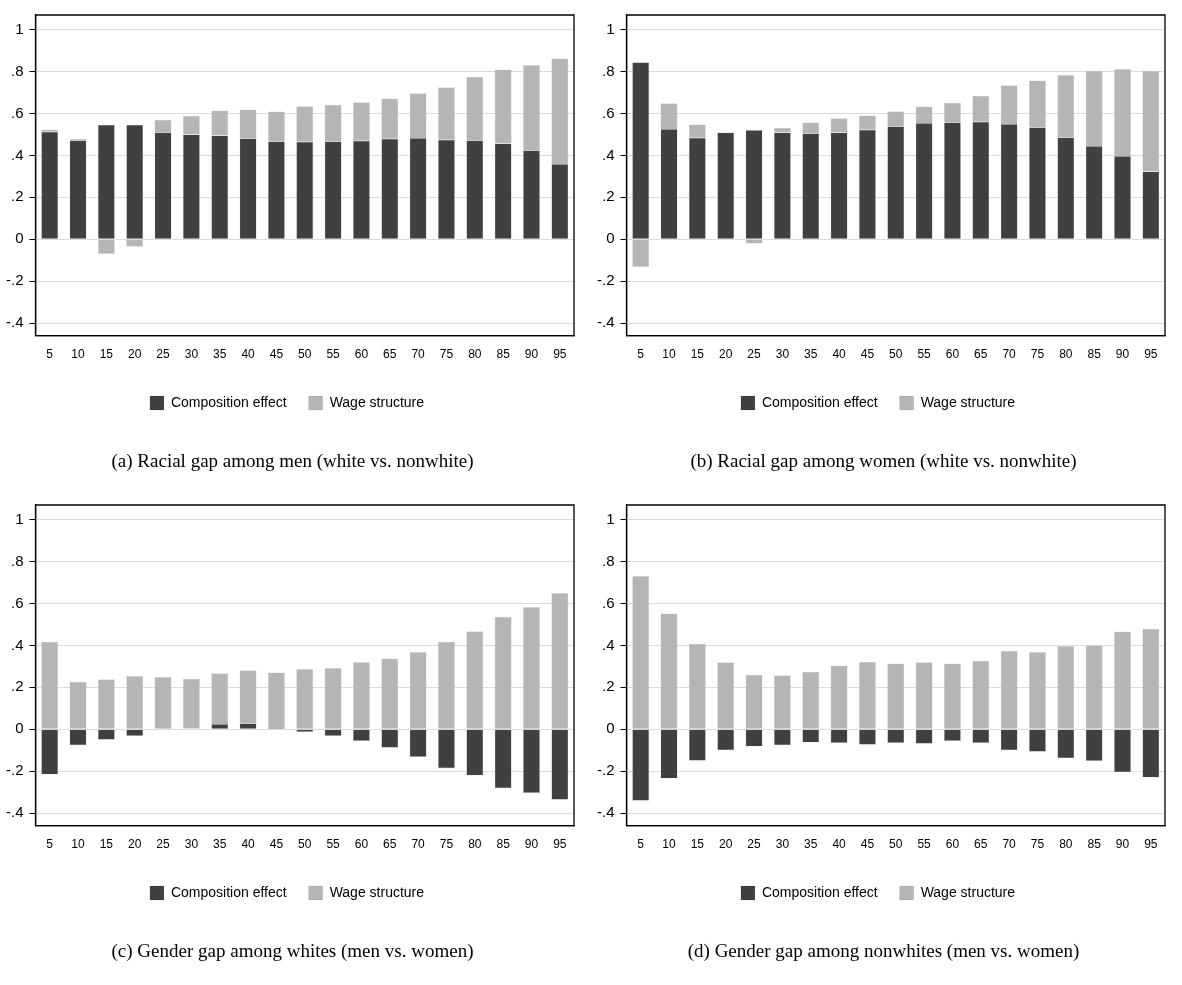 The width and height of the screenshot is (1182, 985). What do you see at coordinates (292, 951) in the screenshot?
I see `text: (c) Gender gap among whites (men vs. women)` at bounding box center [292, 951].